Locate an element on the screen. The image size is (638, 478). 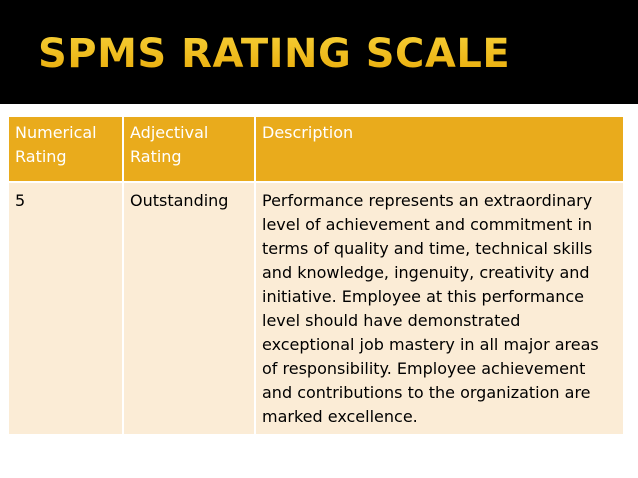
header-numerical-rating: Numerical Rating is located at coordinates (66, 150).